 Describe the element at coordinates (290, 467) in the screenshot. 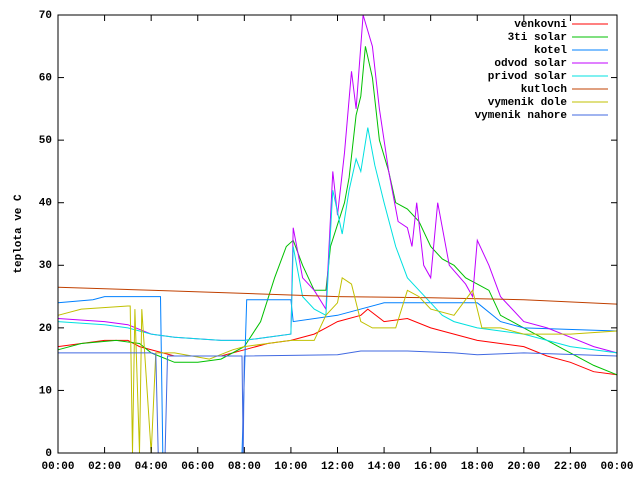

I see `x-tick-label: 10:00` at that location.